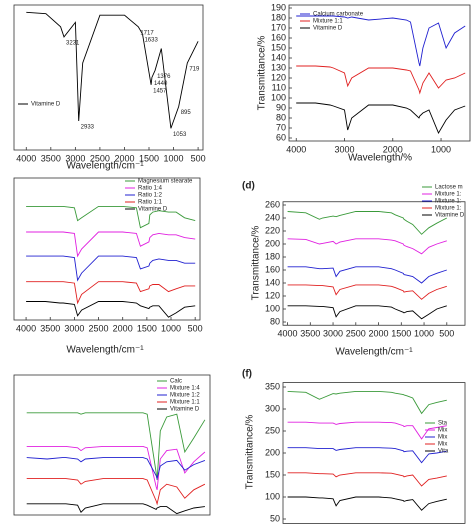  What do you see at coordinates (150, 196) in the screenshot?
I see `legend-label: Ratio 1:2` at bounding box center [150, 196].